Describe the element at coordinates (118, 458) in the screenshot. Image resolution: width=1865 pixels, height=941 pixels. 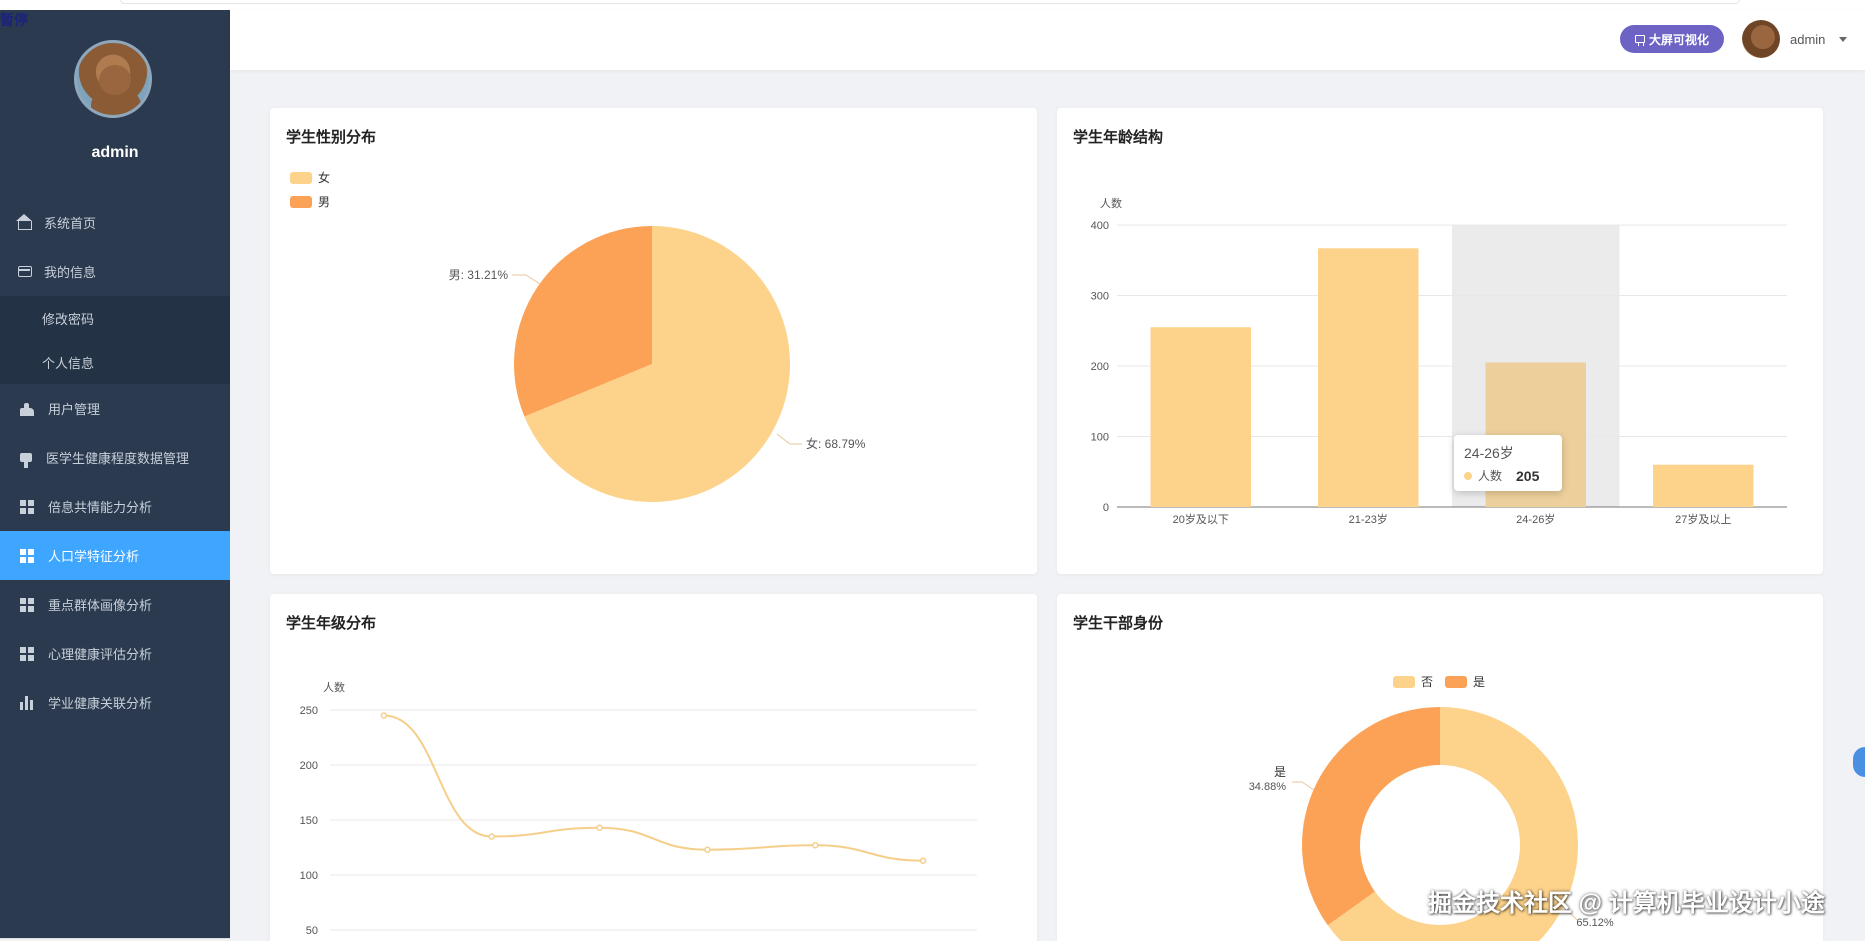
I see `sidebar-item-label: 医学生健康程度数据管理` at that location.